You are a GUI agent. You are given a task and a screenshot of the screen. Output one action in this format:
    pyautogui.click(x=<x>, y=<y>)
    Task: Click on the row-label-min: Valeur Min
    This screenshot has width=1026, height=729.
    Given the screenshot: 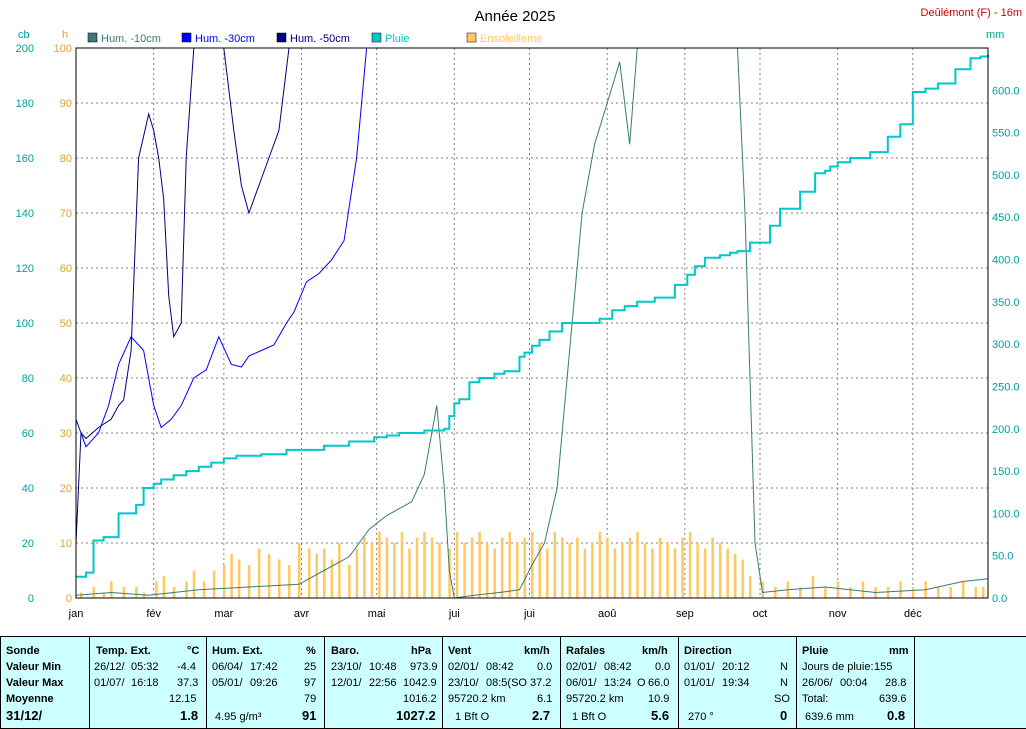 What is the action you would take?
    pyautogui.click(x=34, y=667)
    